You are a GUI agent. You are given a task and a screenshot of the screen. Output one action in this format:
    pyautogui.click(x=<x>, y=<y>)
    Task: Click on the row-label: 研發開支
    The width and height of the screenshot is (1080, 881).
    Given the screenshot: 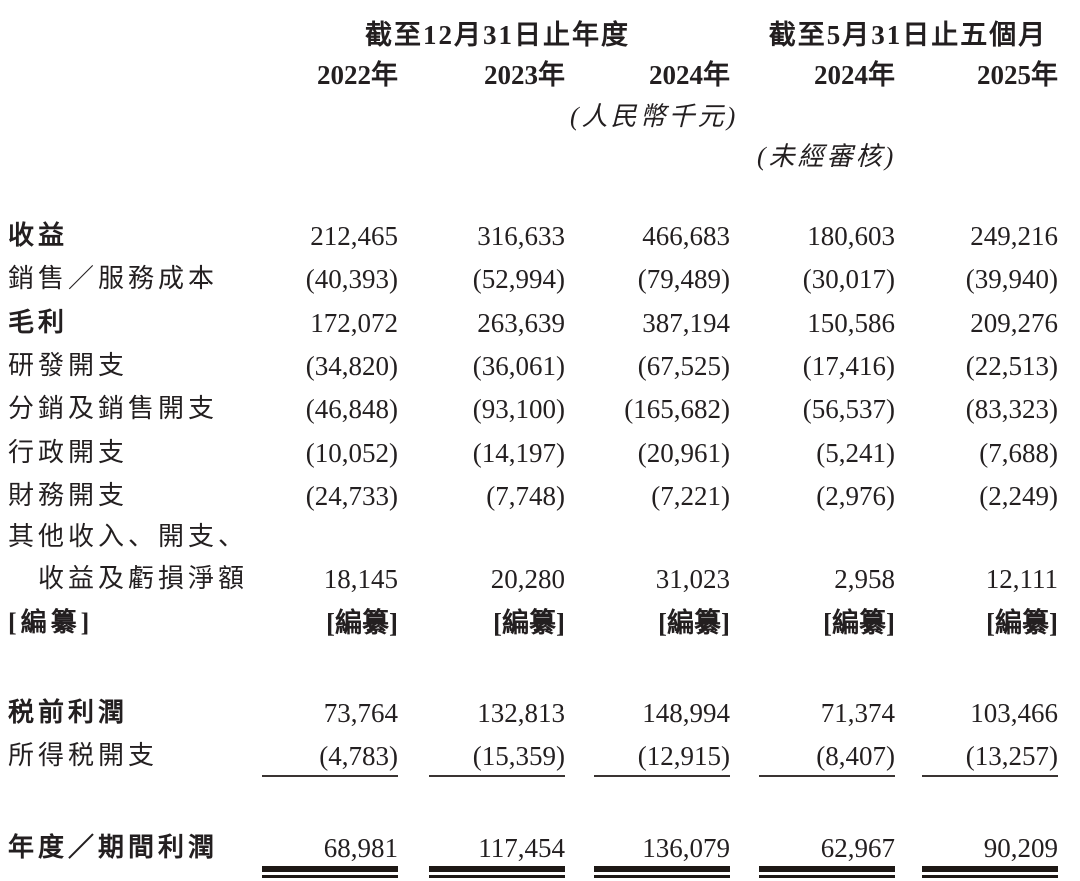 What is the action you would take?
    pyautogui.click(x=68, y=365)
    